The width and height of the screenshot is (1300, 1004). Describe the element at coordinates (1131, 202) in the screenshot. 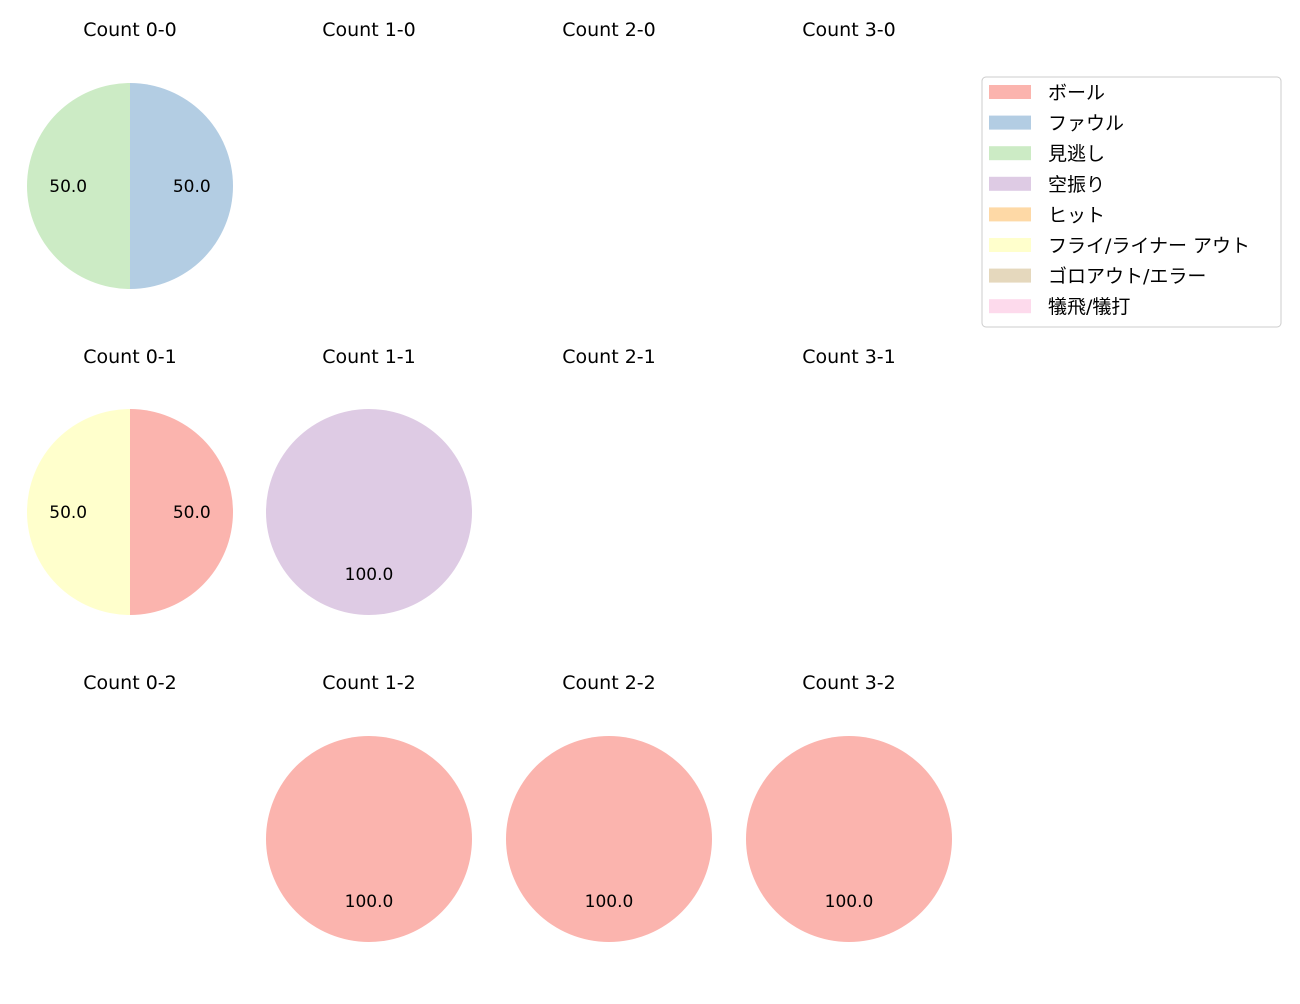

I see `legend-frame` at that location.